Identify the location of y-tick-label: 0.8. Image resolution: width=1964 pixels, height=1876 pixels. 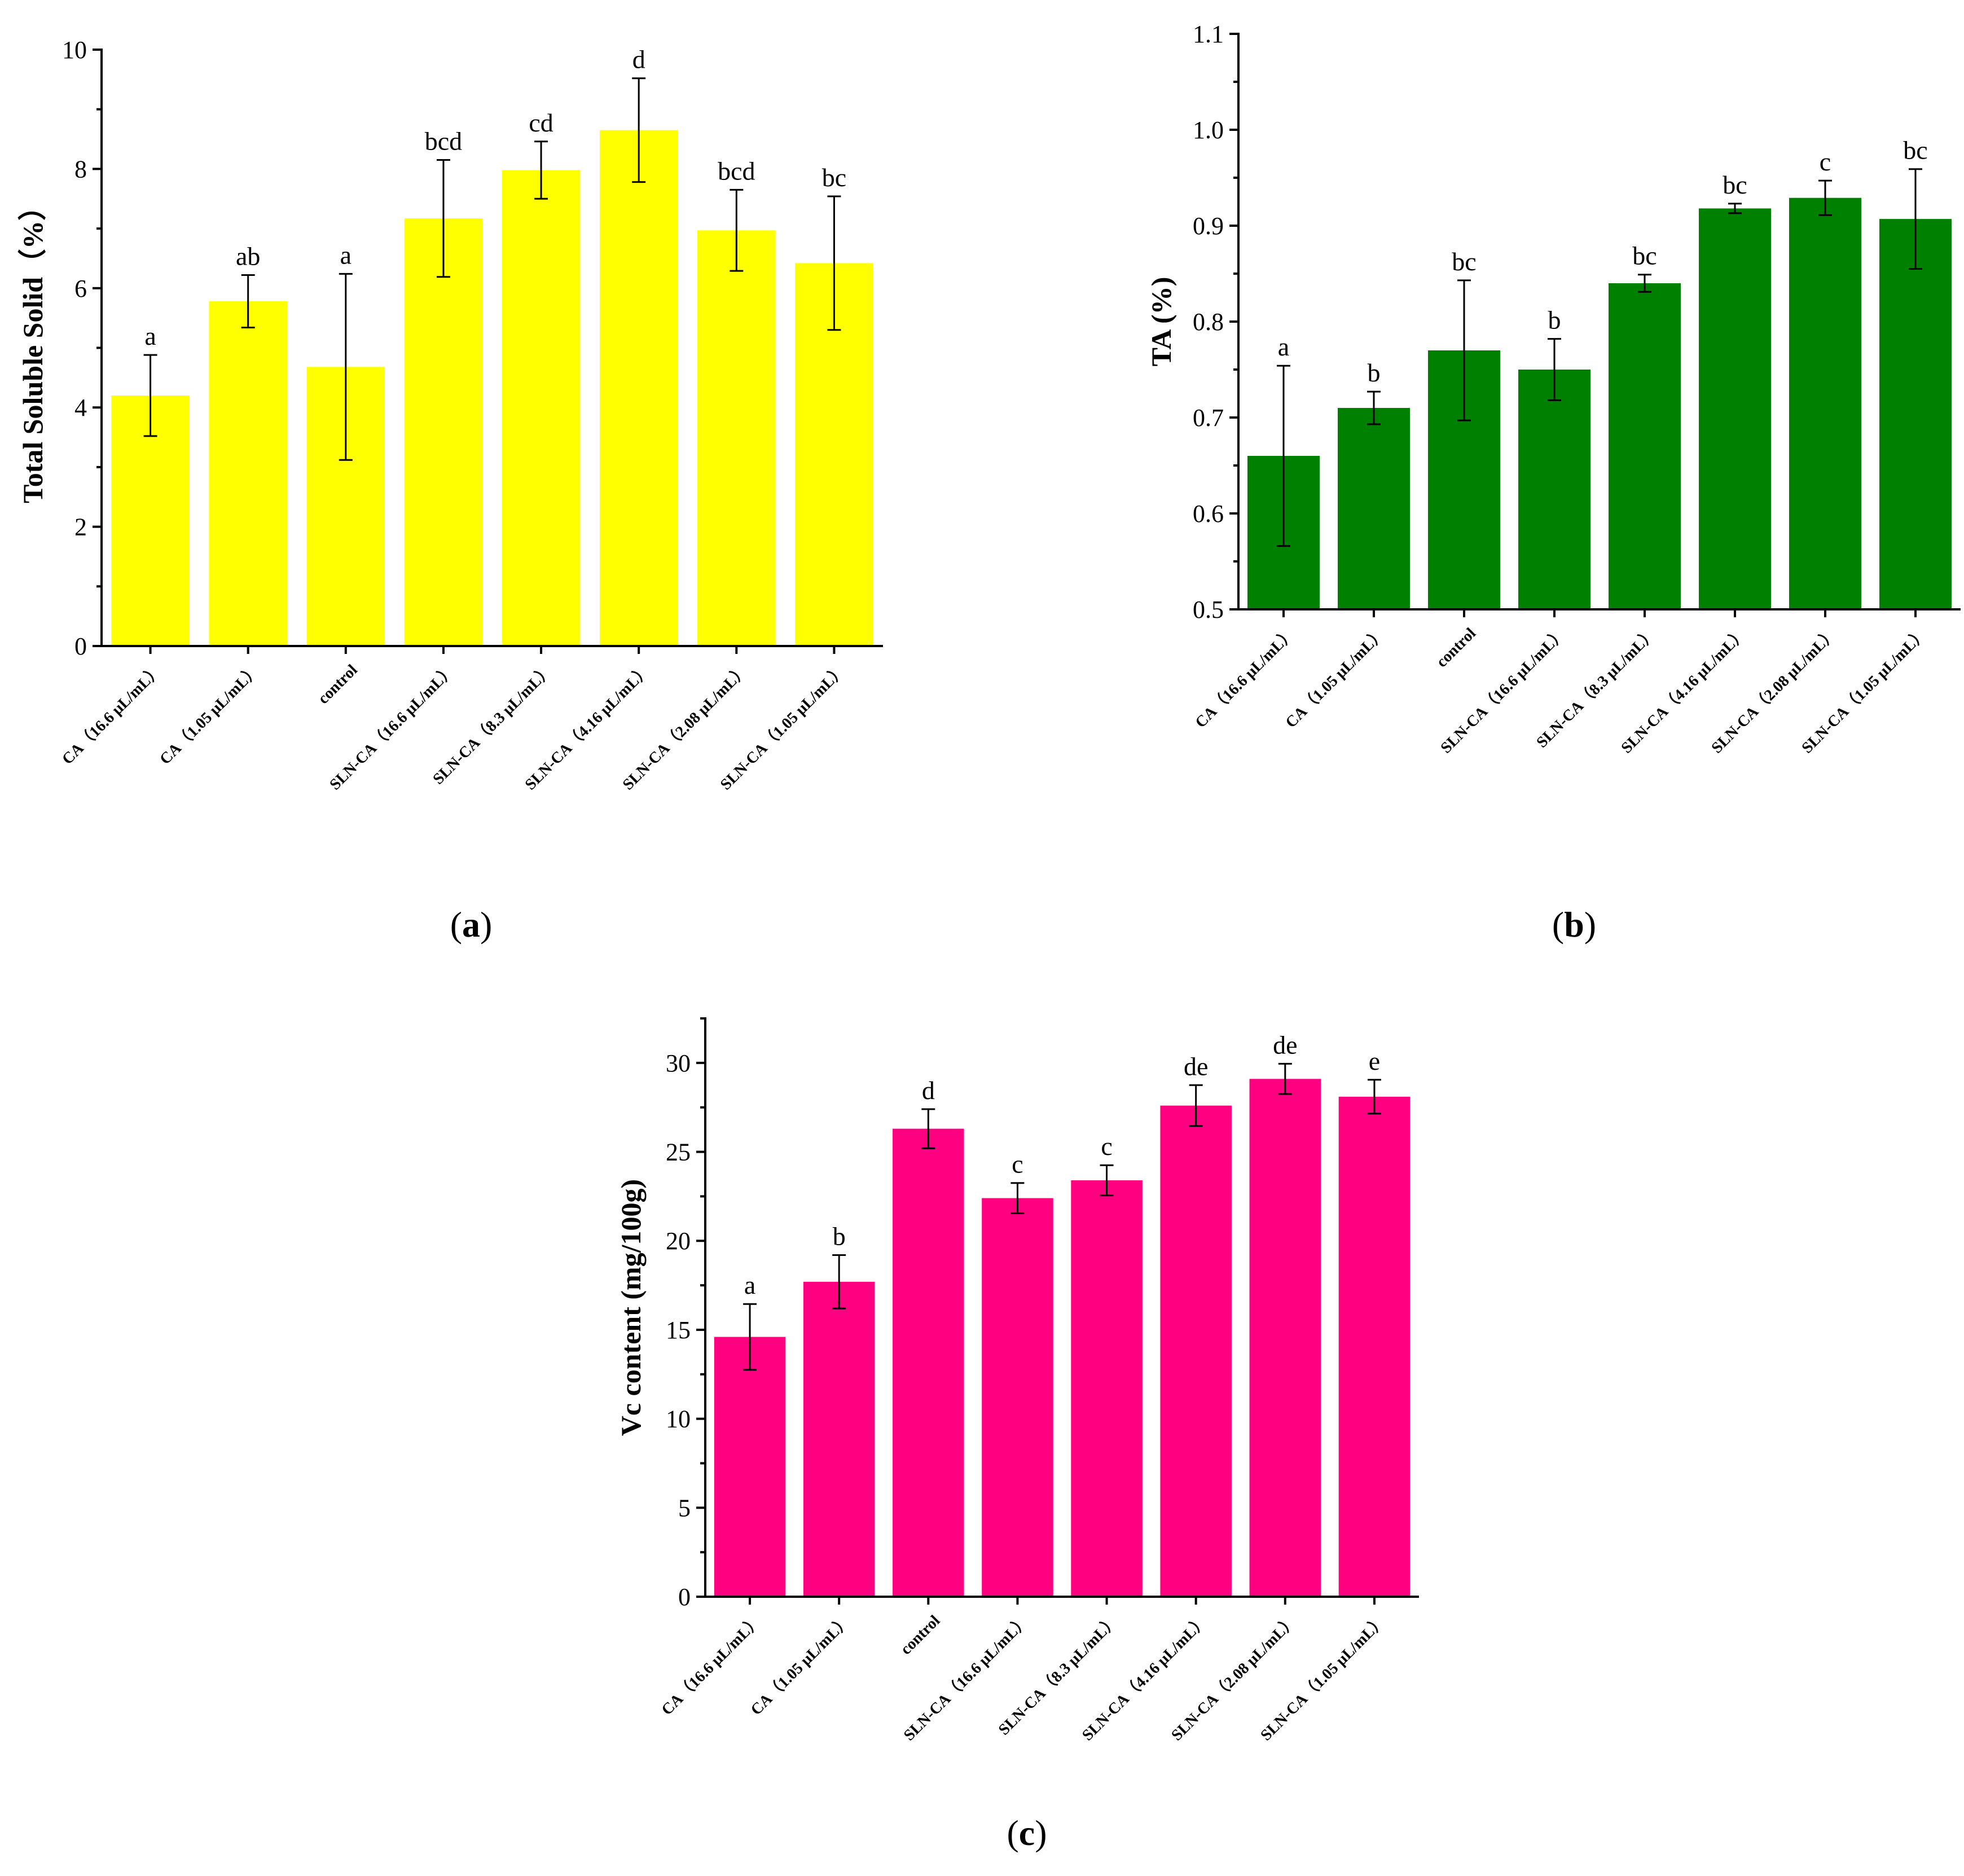
(1208, 322).